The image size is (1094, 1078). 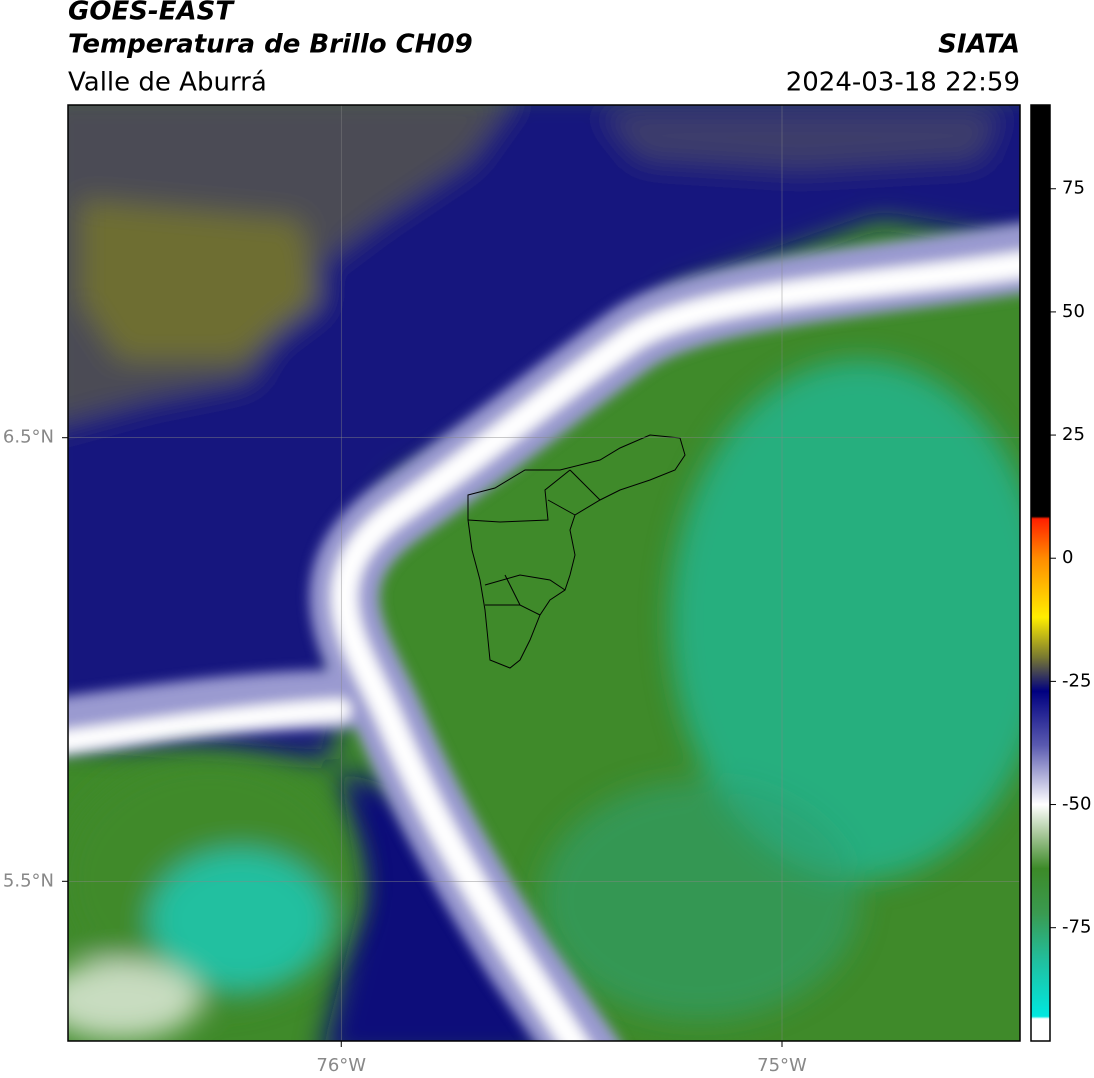 I want to click on colorbar-tick-label: 0, so click(x=1067, y=557).